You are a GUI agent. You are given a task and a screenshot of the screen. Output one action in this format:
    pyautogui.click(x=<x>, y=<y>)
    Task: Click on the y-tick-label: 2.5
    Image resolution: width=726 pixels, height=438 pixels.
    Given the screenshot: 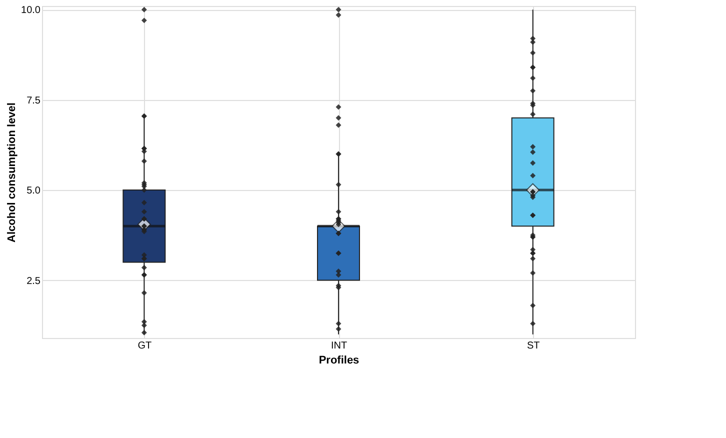 What is the action you would take?
    pyautogui.click(x=33, y=281)
    